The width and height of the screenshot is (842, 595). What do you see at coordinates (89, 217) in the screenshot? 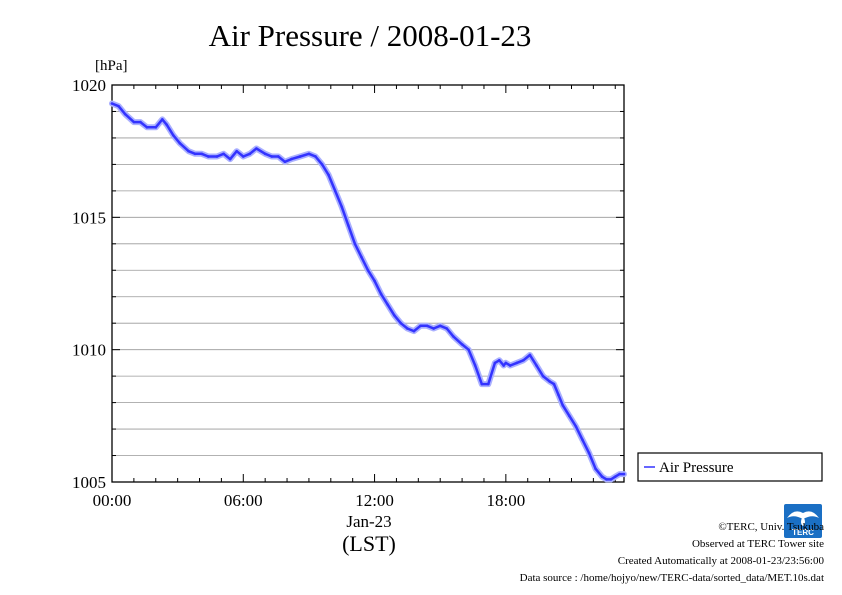
I see `y-tick-label: 1015` at bounding box center [89, 217].